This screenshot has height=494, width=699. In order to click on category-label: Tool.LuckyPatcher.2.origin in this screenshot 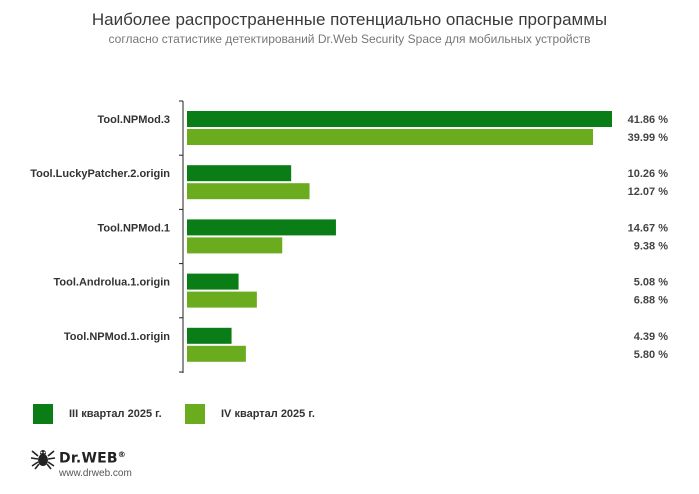, I will do `click(100, 174)`.